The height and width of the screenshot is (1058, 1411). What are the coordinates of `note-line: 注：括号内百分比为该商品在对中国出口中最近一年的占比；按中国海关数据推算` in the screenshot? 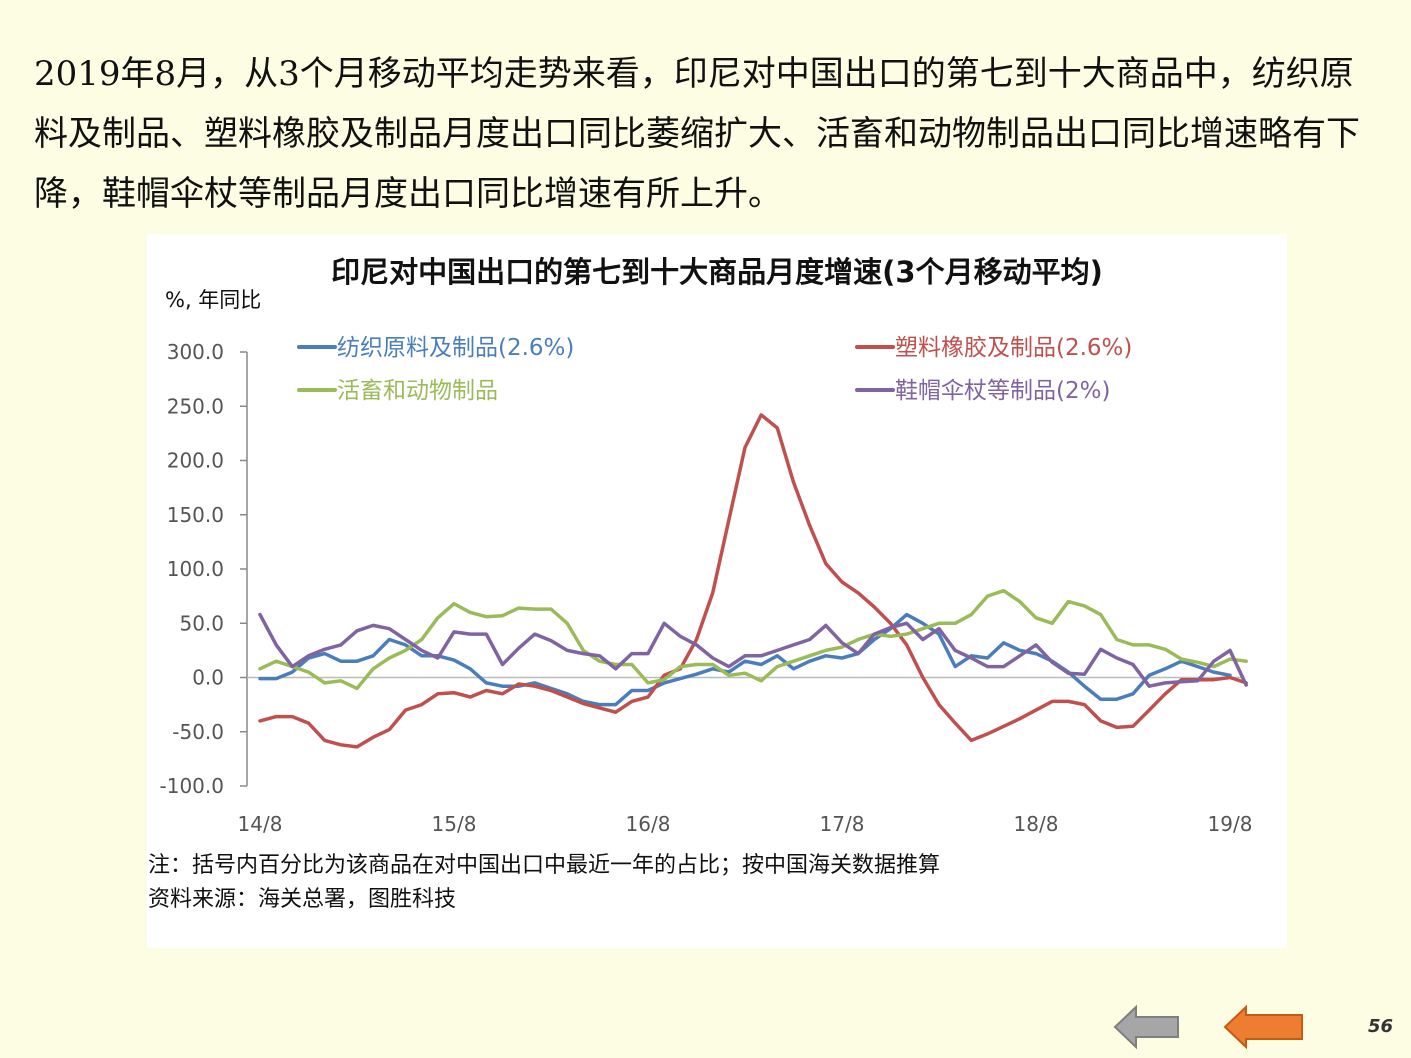 It's located at (544, 865).